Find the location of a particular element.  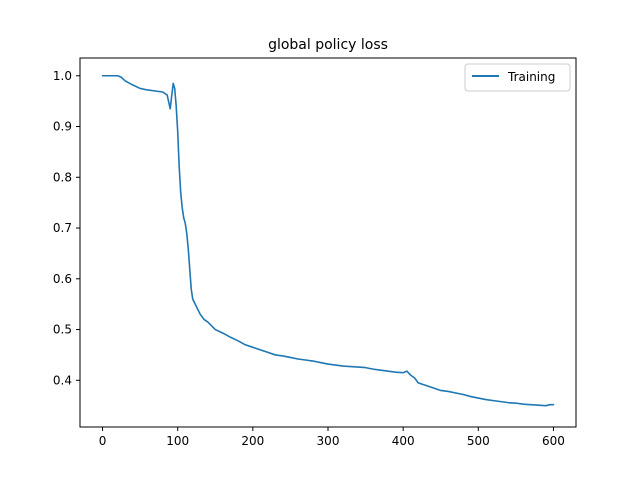

chart-title: global policy loss is located at coordinates (328, 45).